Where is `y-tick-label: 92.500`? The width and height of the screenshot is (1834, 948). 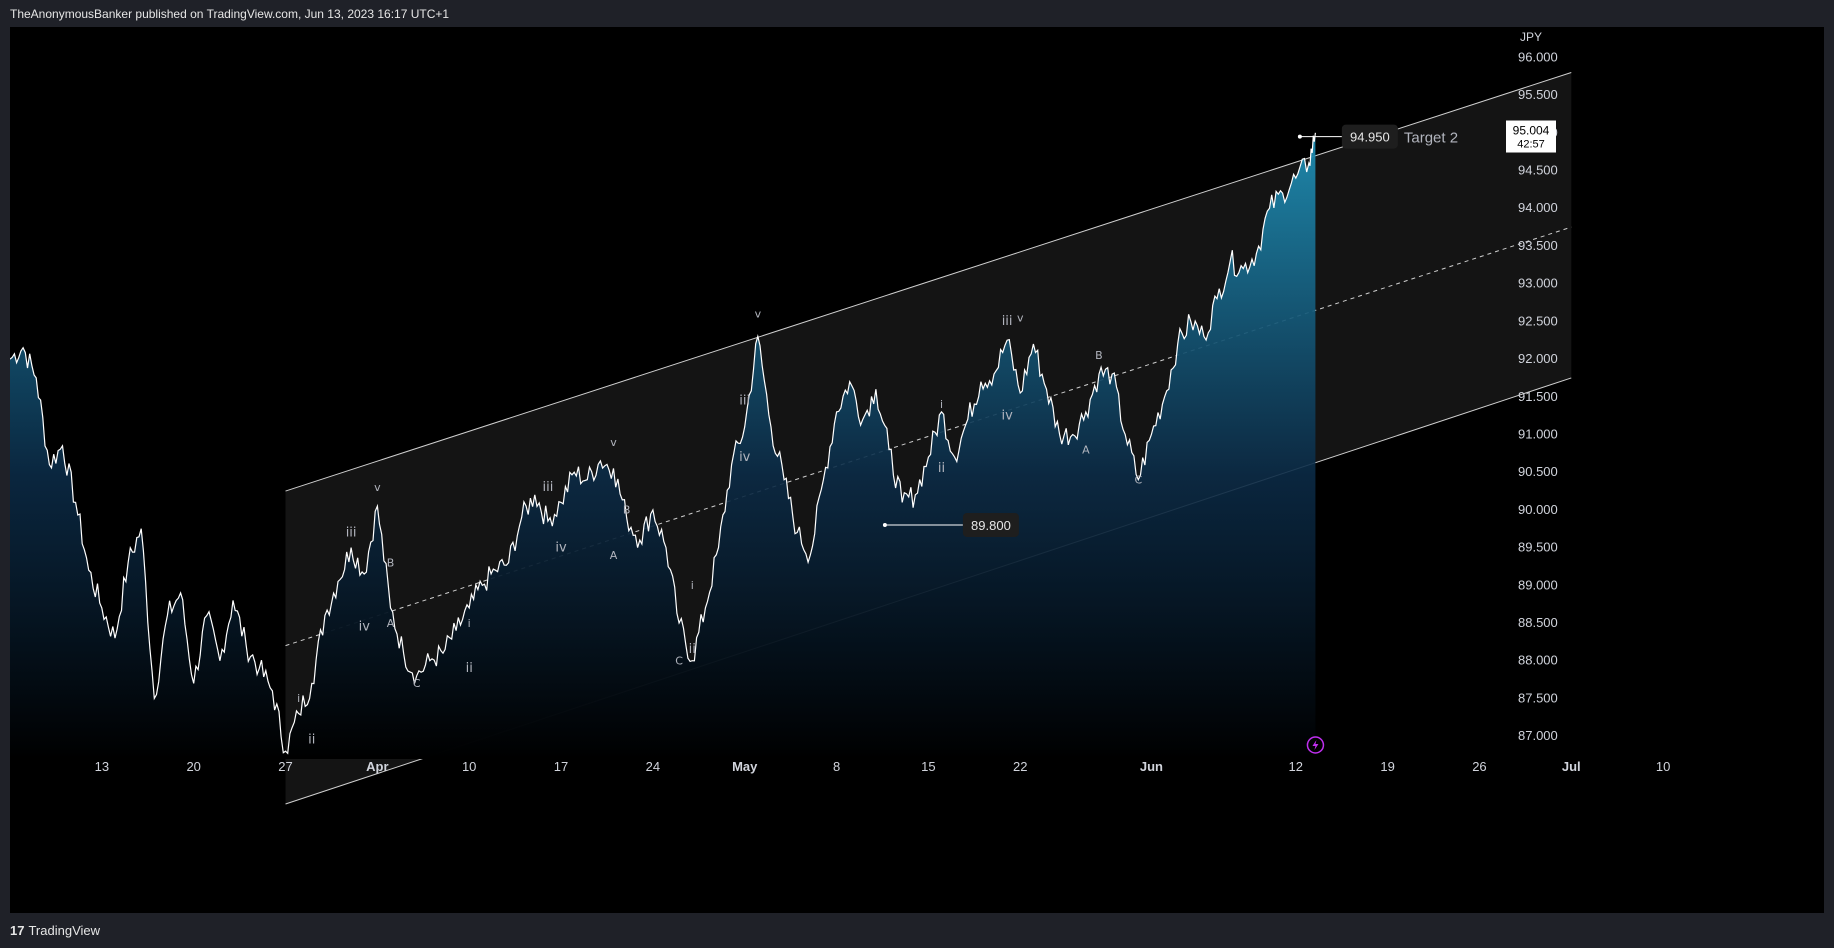
y-tick-label: 92.500 is located at coordinates (1538, 320).